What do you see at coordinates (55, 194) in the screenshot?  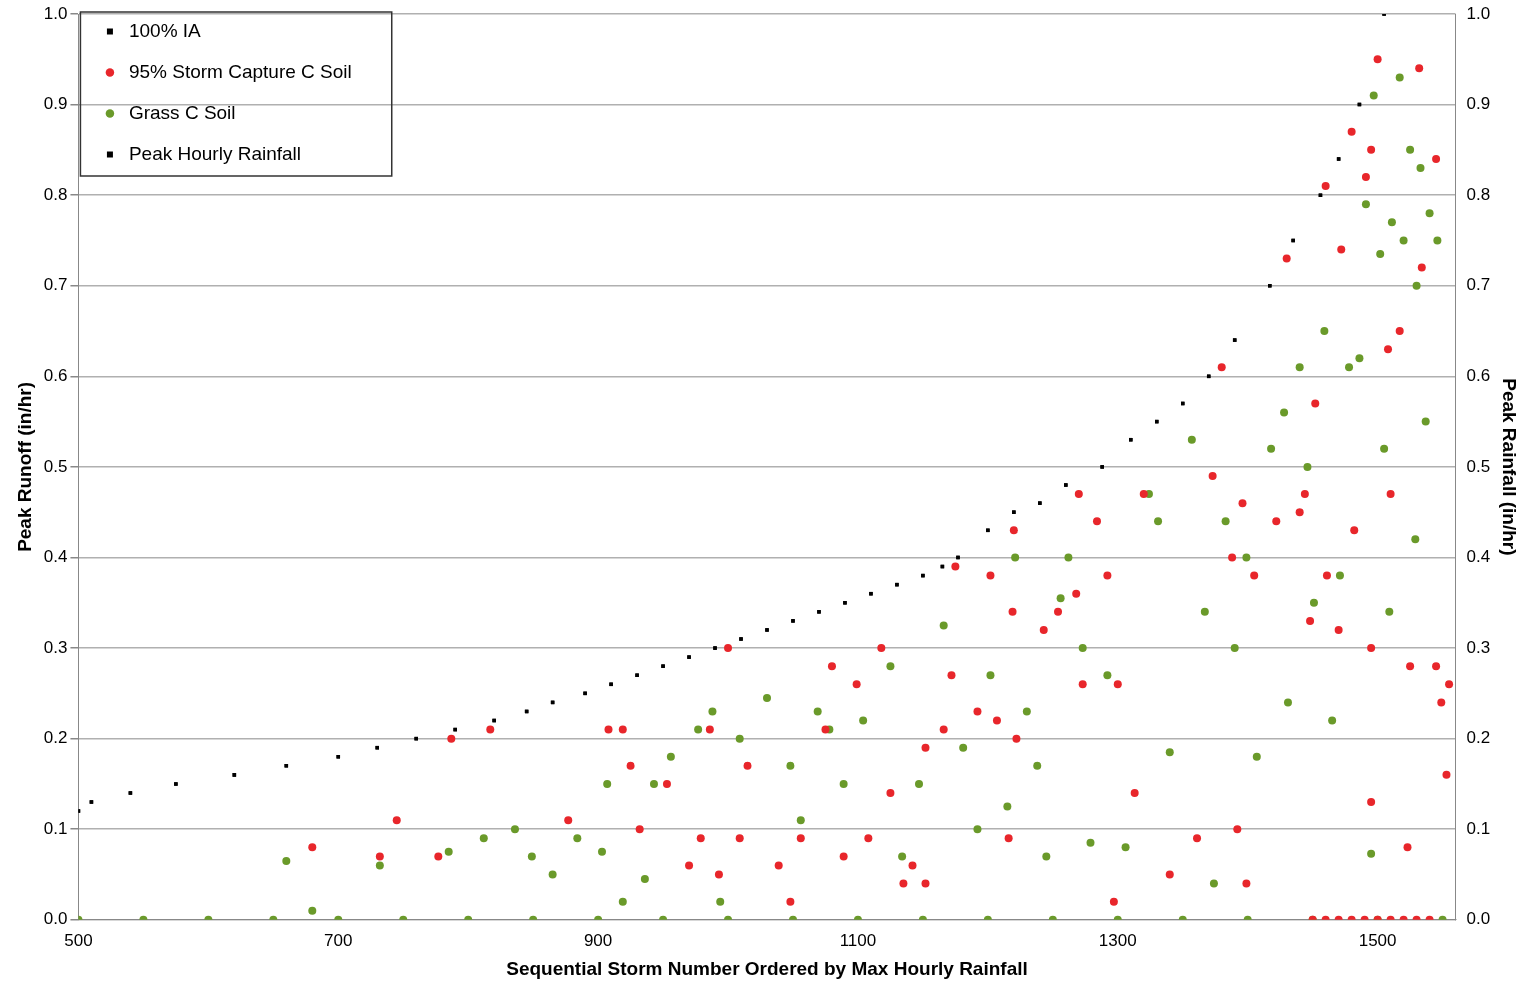 I see `y-tick-label: 0.8` at bounding box center [55, 194].